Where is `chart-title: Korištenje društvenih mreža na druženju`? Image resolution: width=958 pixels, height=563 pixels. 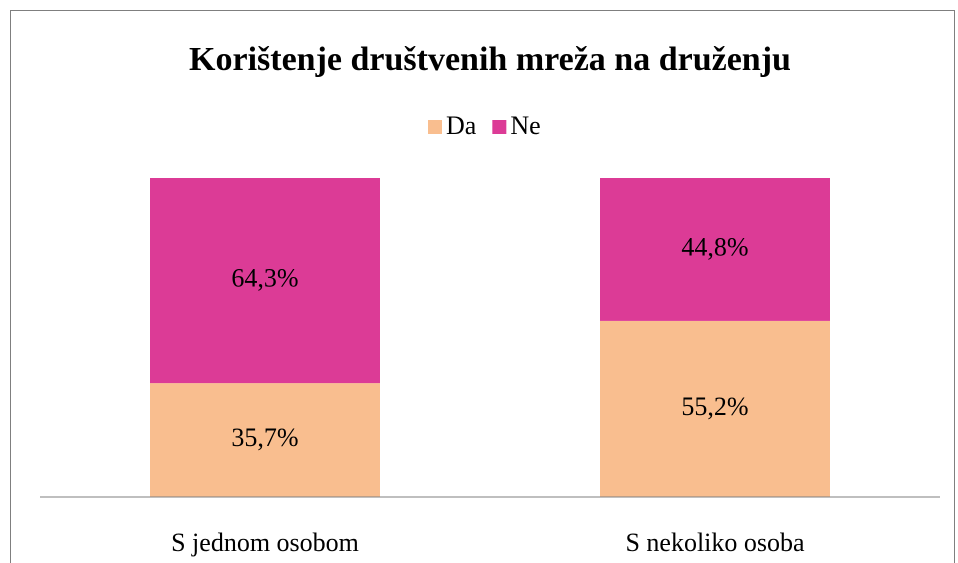 chart-title: Korištenje društvenih mreža na druženju is located at coordinates (490, 59).